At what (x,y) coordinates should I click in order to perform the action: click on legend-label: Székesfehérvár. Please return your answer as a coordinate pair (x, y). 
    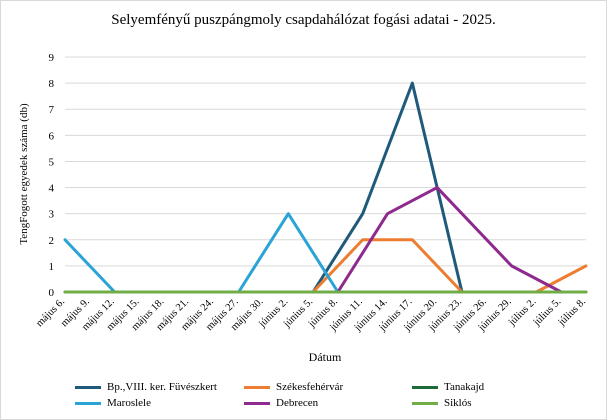
    Looking at the image, I should click on (310, 387).